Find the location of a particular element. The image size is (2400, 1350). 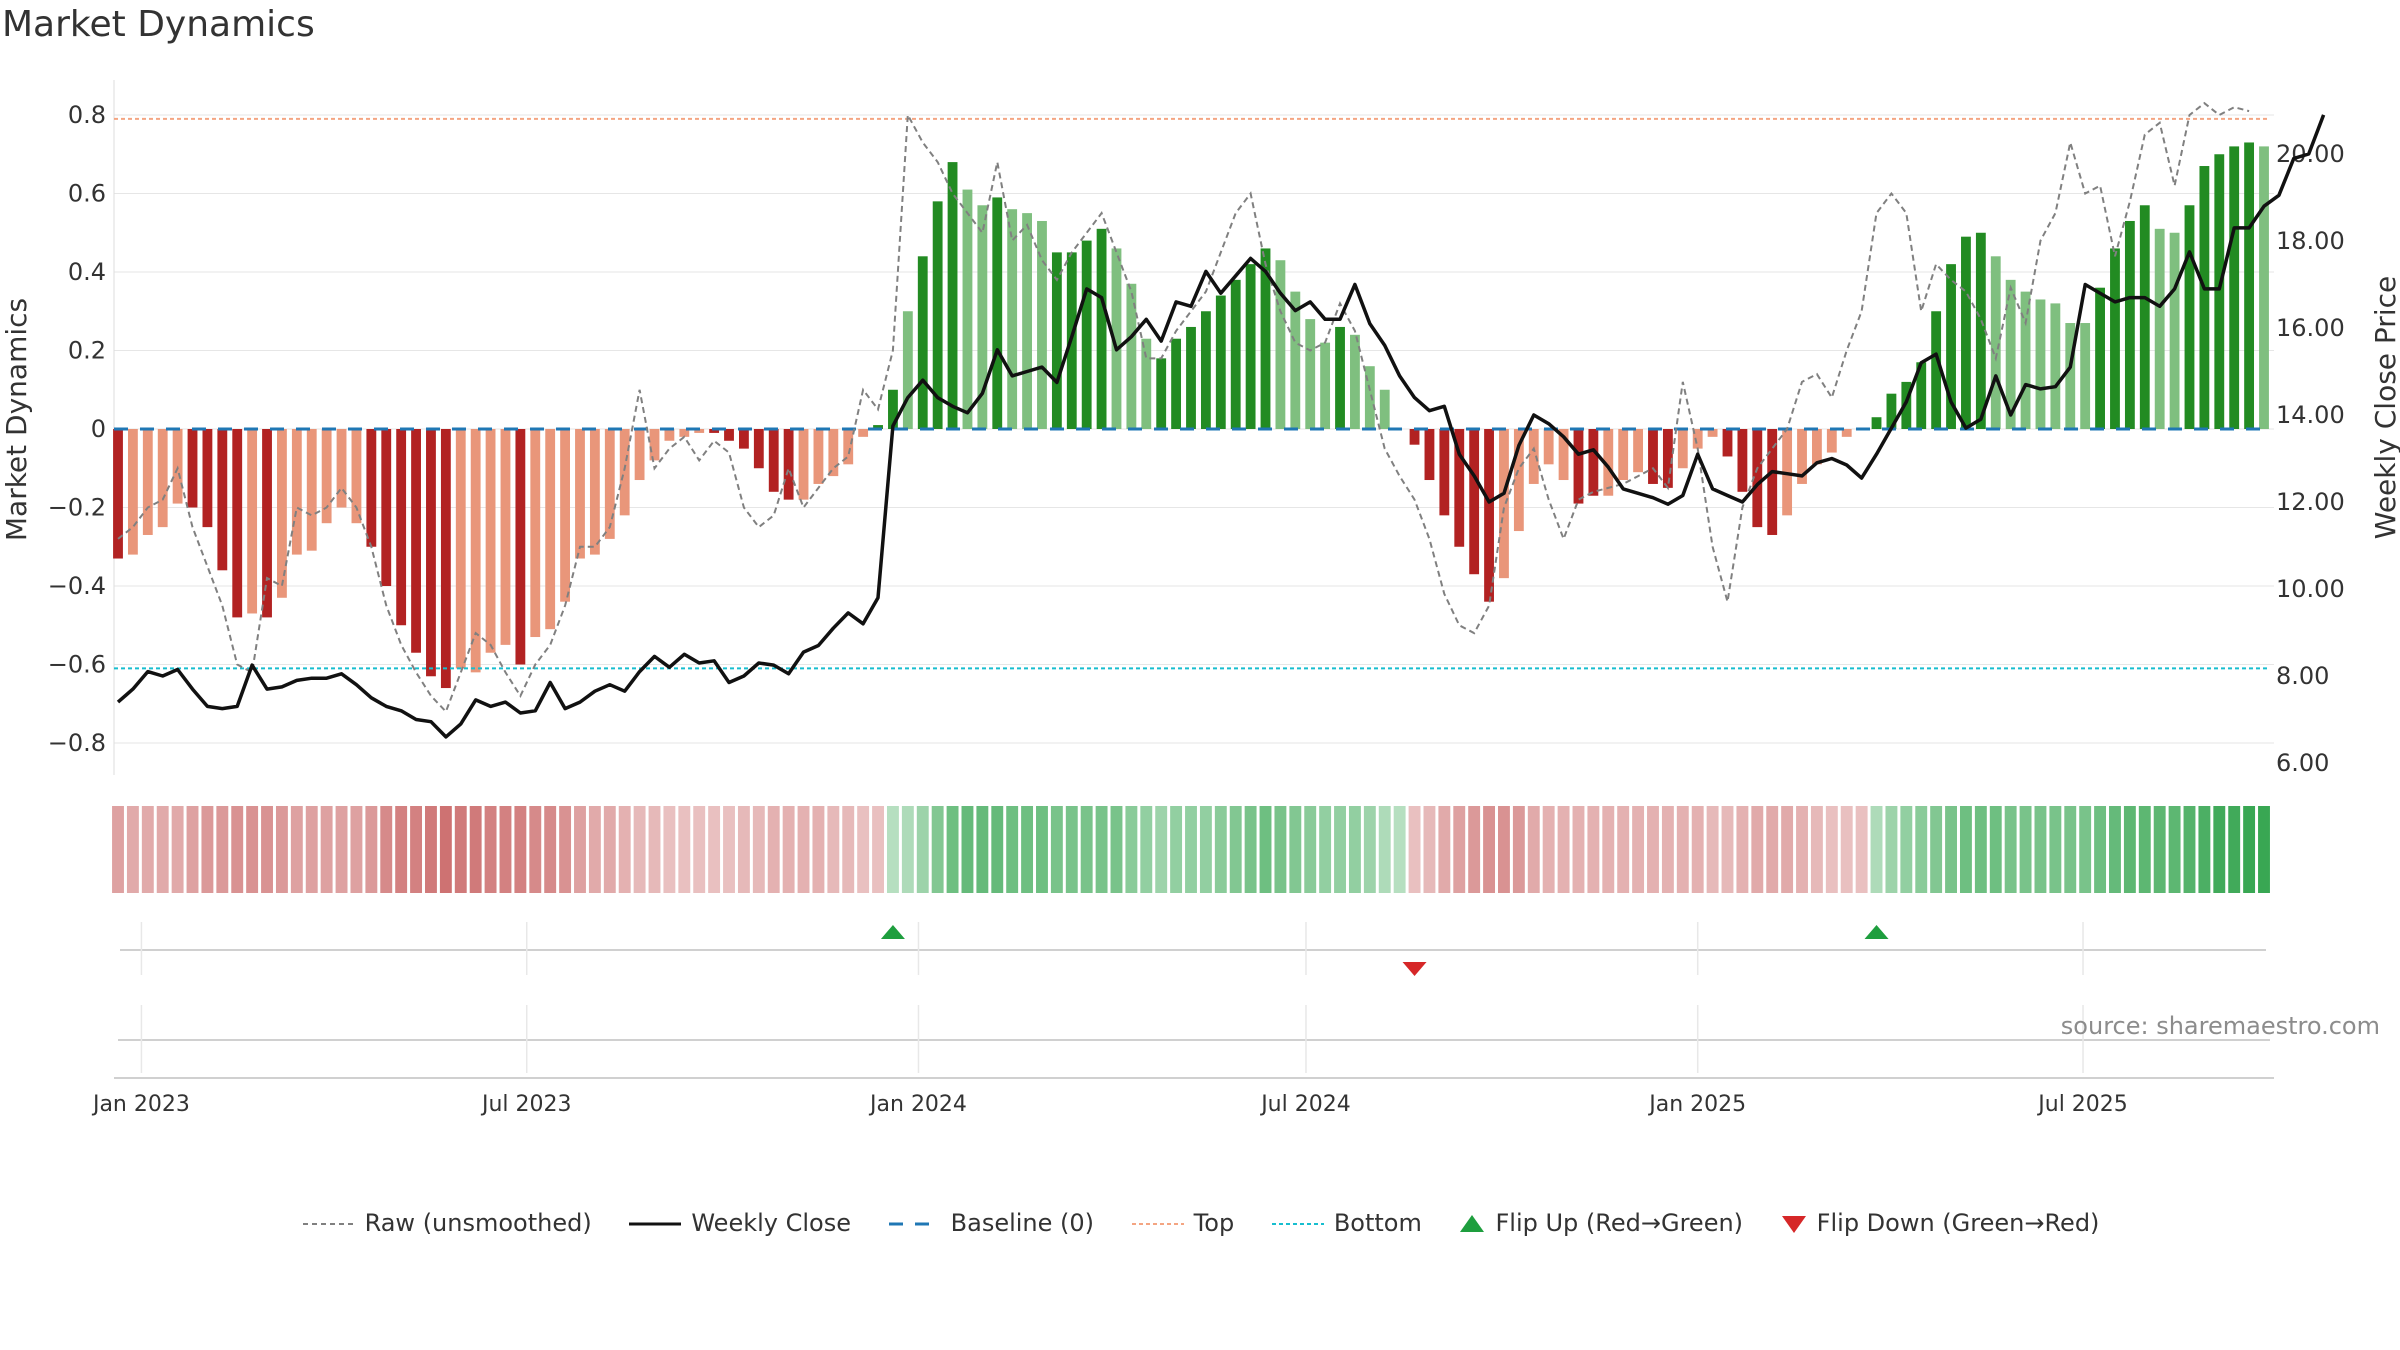

y2-tick-label: 16.00 is located at coordinates (2310, 328).